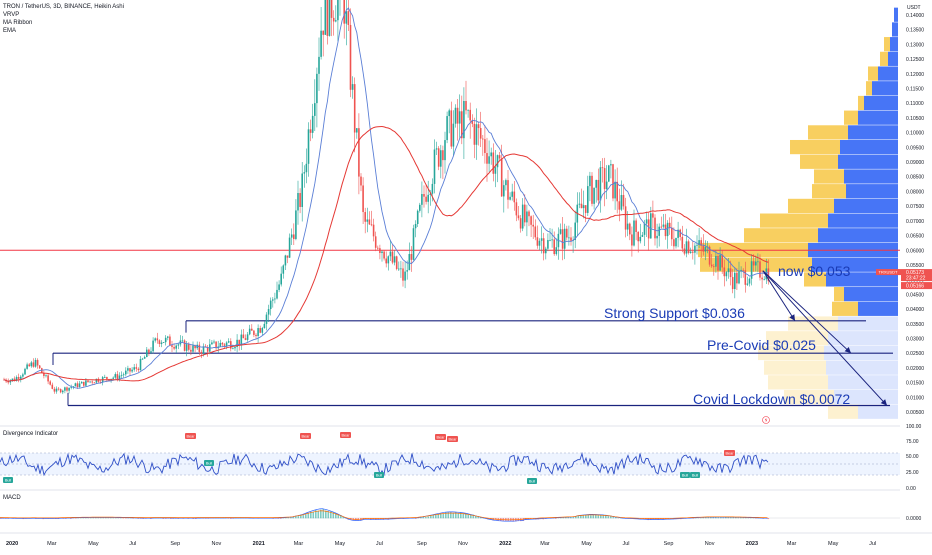 Image resolution: width=932 pixels, height=555 pixels. I want to click on time-tick: 2022, so click(505, 544).